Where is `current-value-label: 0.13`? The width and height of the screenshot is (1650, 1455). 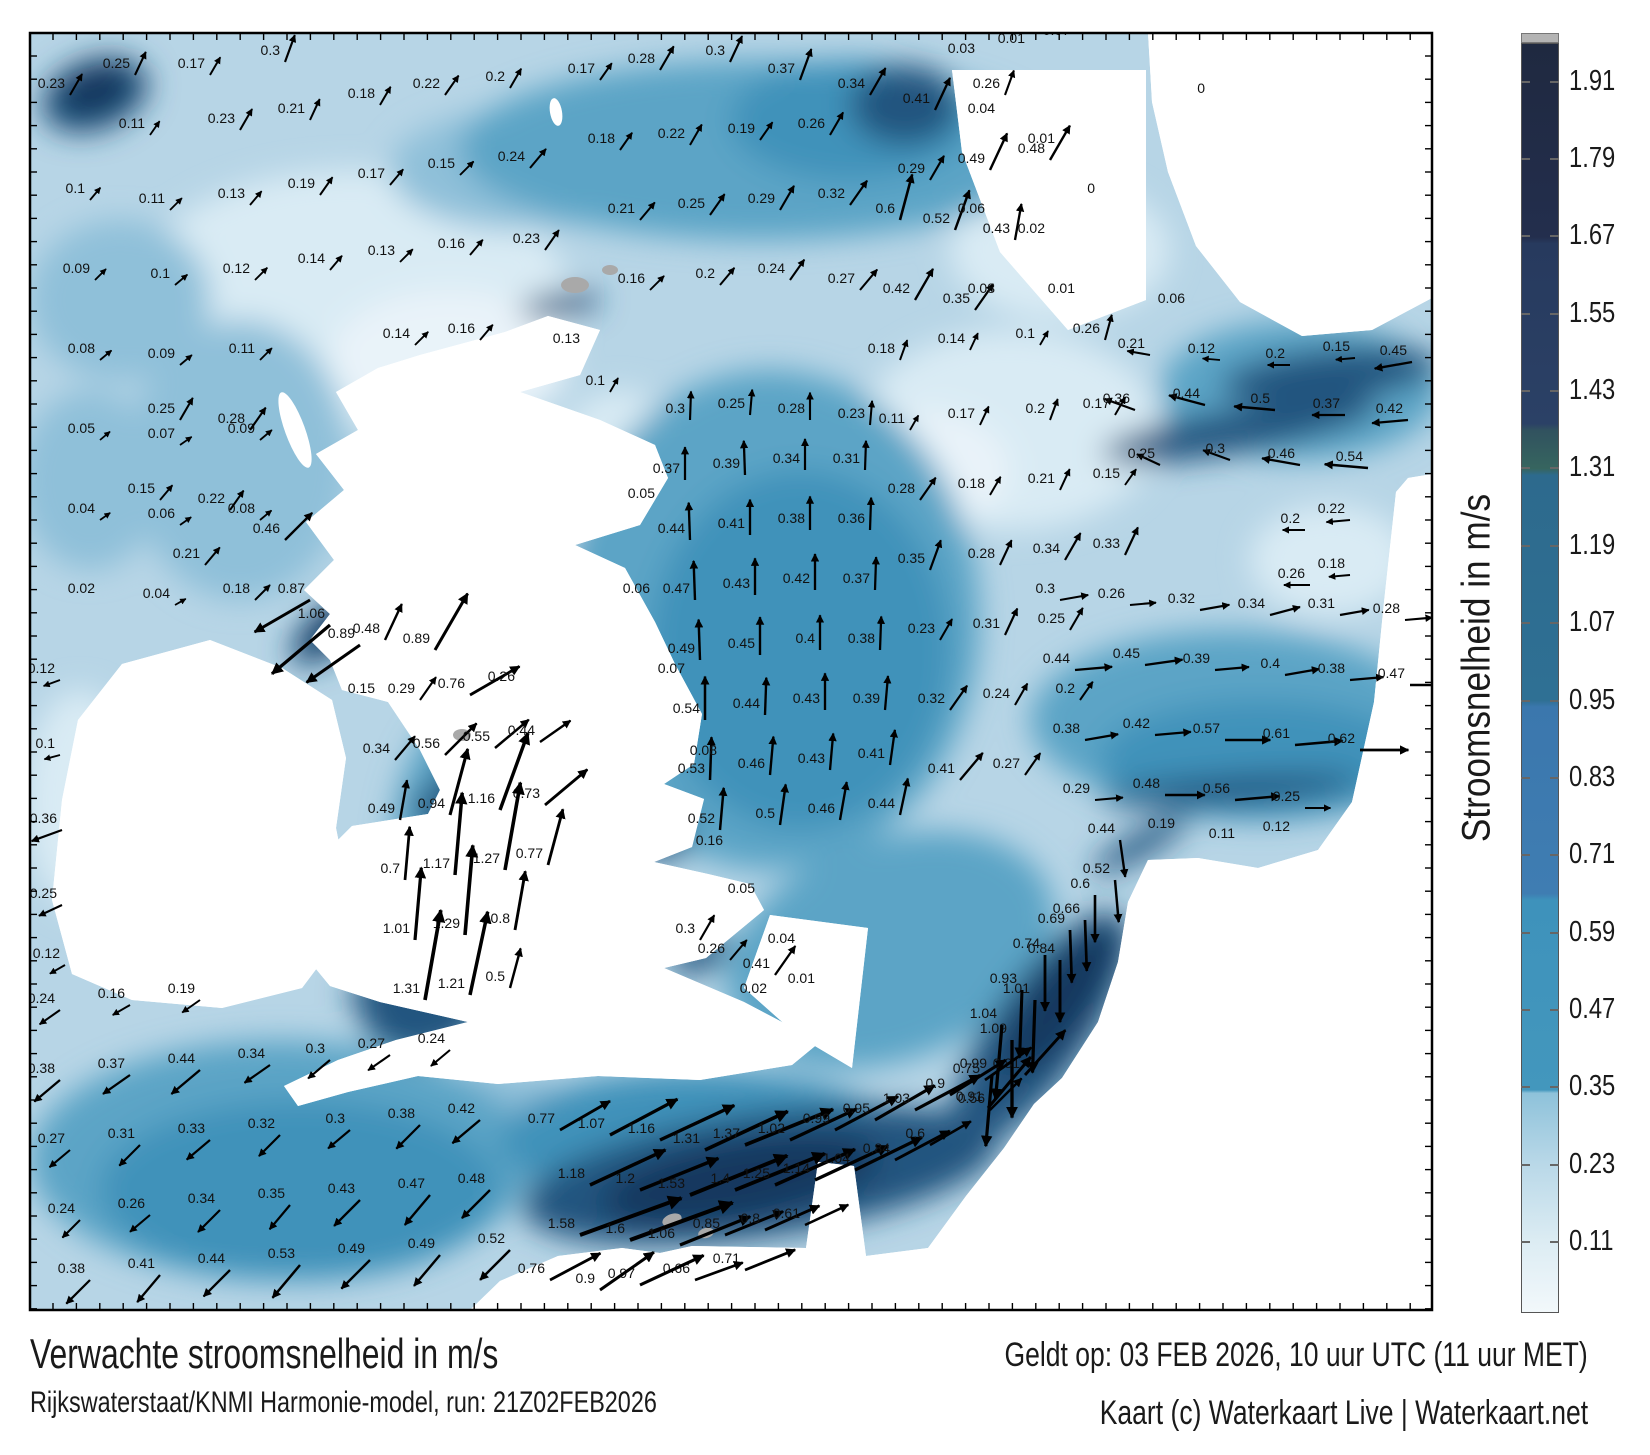
current-value-label: 0.13 is located at coordinates (231, 193).